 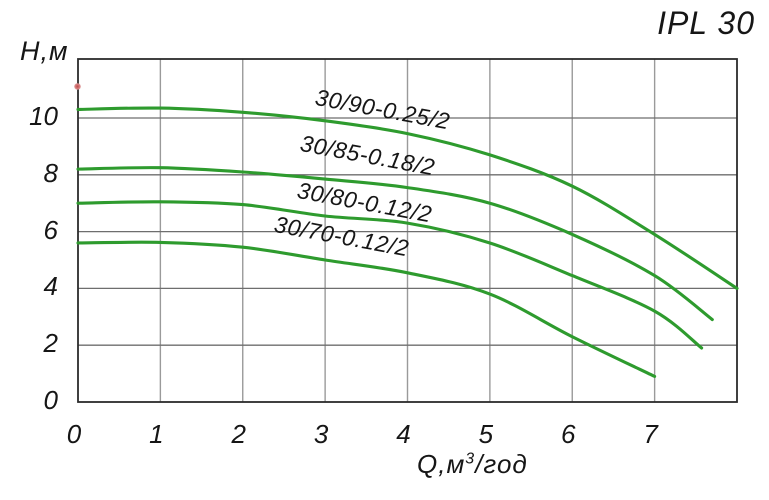 I want to click on red-marker-dot, so click(x=77, y=86).